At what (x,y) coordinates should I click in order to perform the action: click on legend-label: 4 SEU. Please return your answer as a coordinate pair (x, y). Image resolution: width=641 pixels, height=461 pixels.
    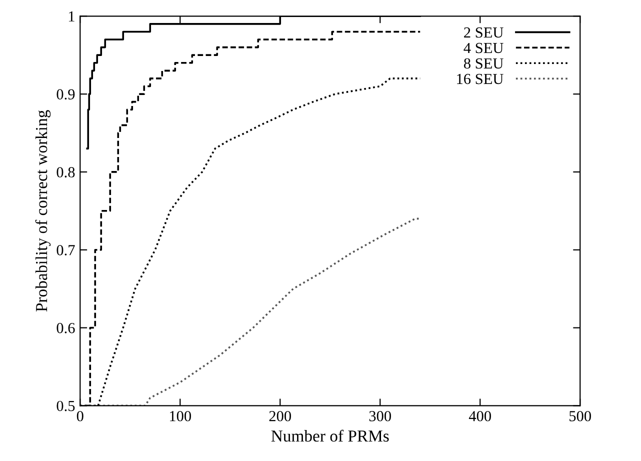
    Looking at the image, I should click on (484, 48).